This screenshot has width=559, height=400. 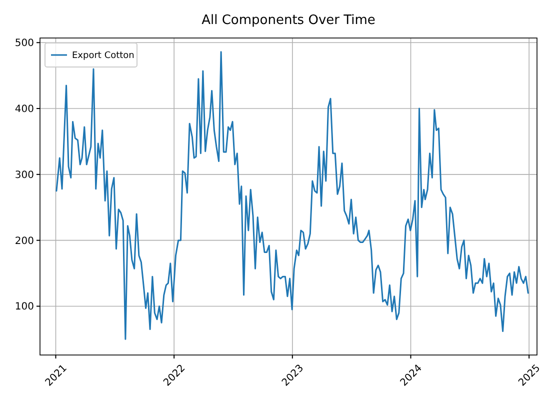 What do you see at coordinates (24, 241) in the screenshot?
I see `y-tick-label: 200` at bounding box center [24, 241].